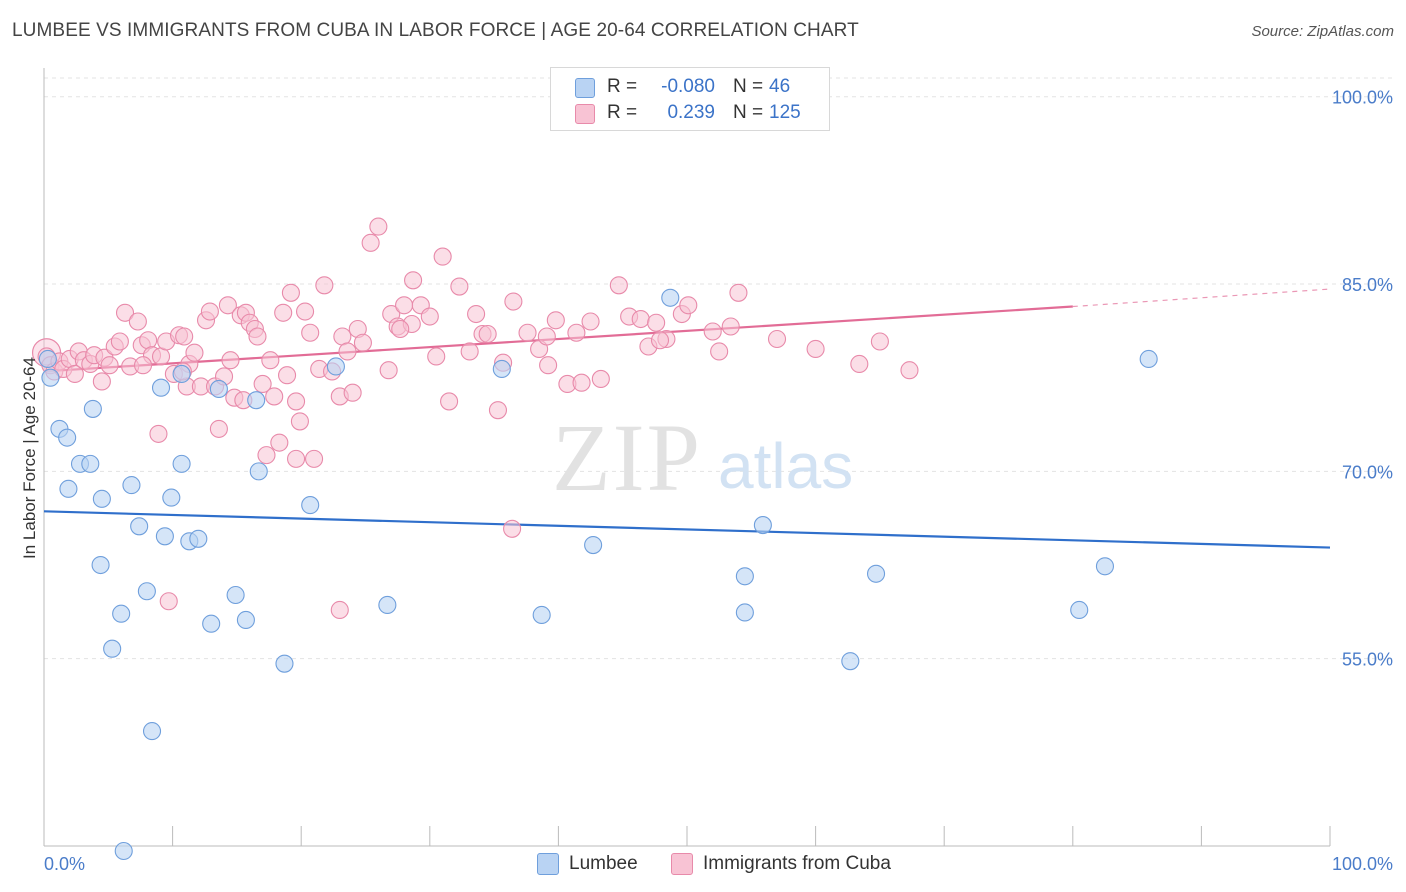 This screenshot has width=1406, height=892. I want to click on bottom-legend-cuba: Immigrants from Cuba, so click(796, 864).